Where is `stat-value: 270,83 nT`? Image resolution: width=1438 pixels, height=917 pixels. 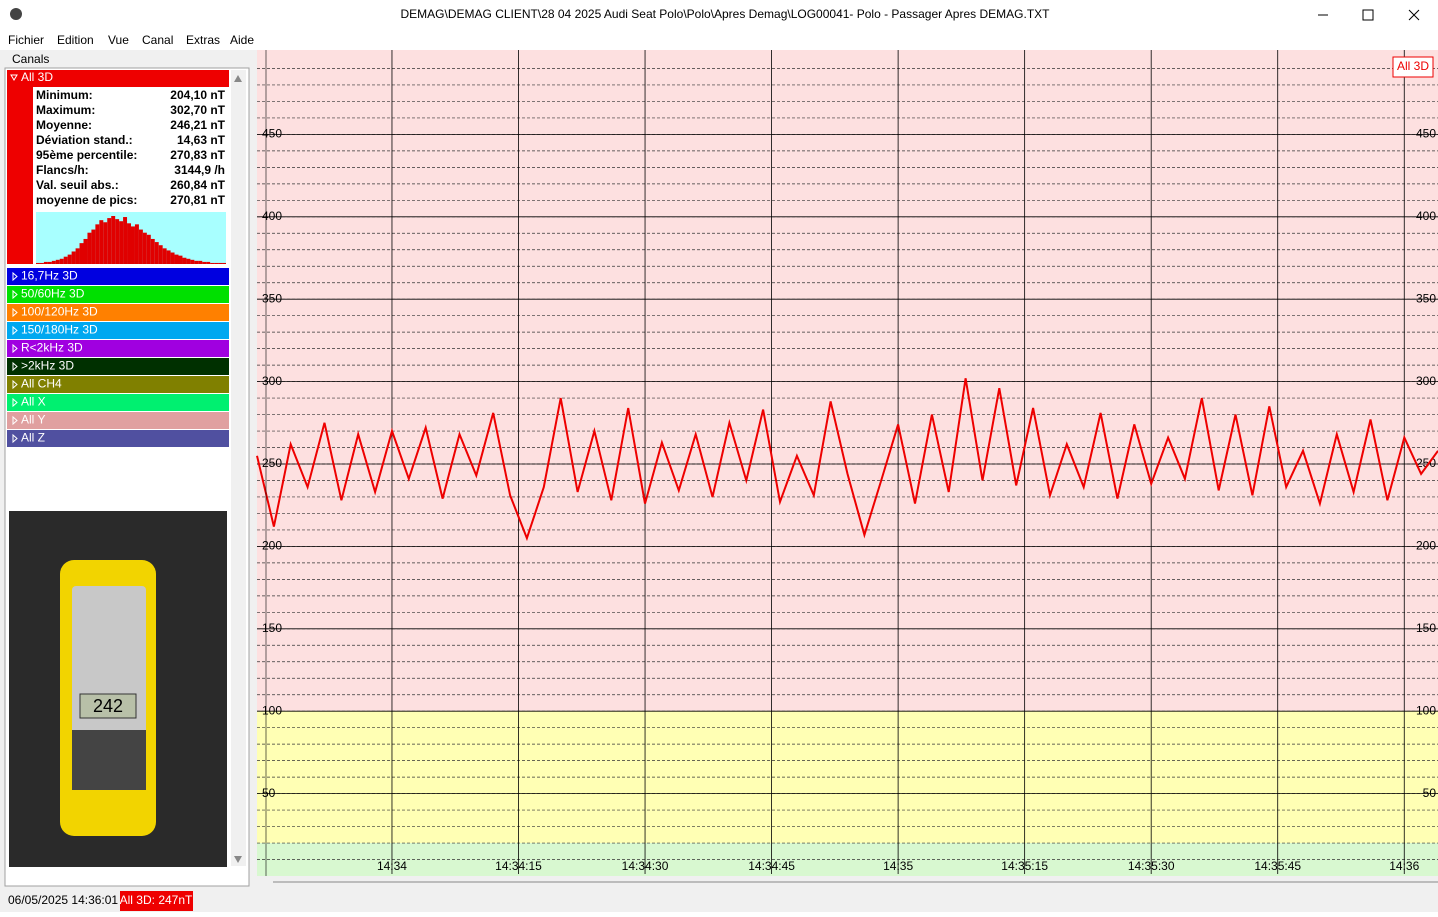 stat-value: 270,83 nT is located at coordinates (197, 155).